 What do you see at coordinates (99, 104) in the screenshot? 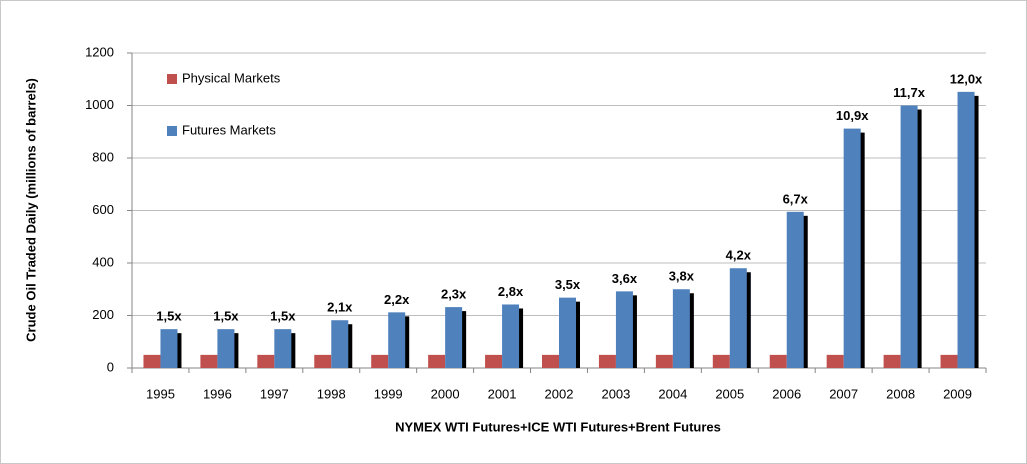
I see `y-tick-label: 1000` at bounding box center [99, 104].